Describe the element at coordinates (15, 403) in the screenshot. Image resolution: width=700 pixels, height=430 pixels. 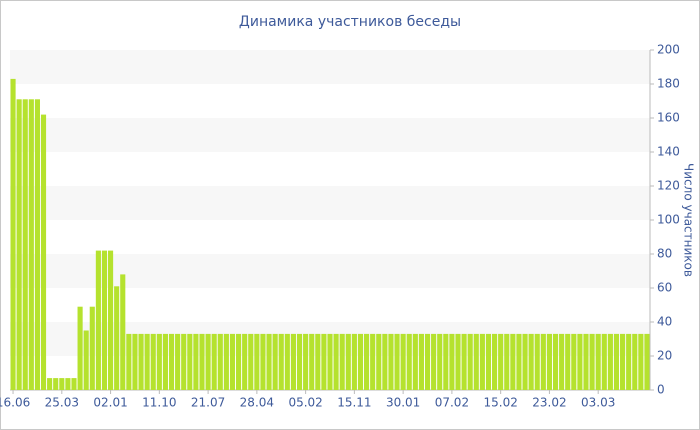
I see `x-tick-label: 16.06` at that location.